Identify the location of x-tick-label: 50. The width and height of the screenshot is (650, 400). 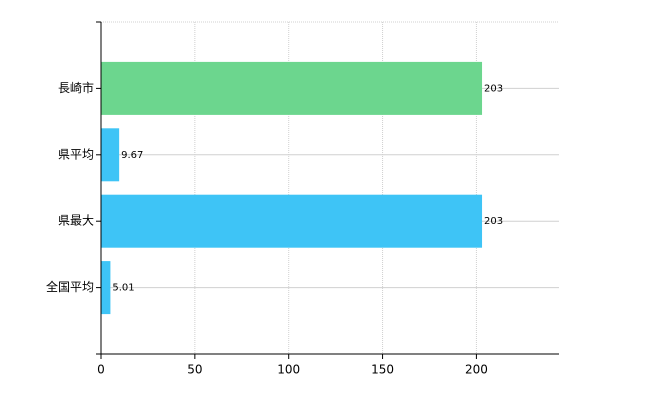
(194, 370).